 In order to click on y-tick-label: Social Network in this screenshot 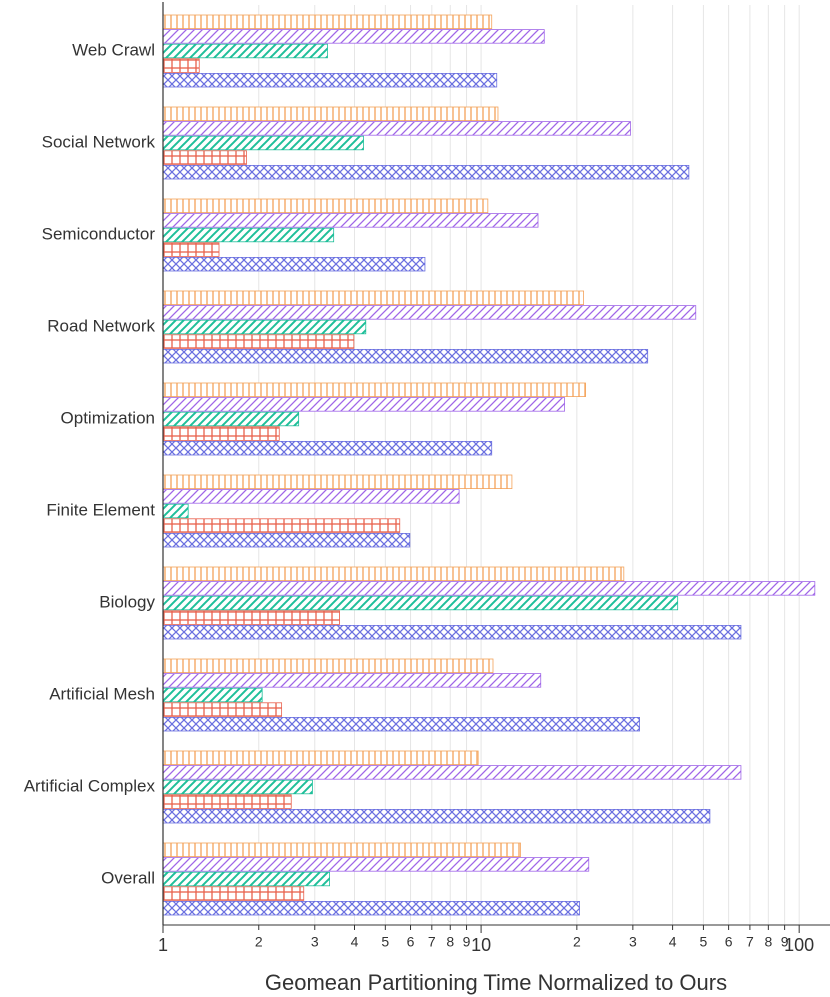, I will do `click(99, 141)`.